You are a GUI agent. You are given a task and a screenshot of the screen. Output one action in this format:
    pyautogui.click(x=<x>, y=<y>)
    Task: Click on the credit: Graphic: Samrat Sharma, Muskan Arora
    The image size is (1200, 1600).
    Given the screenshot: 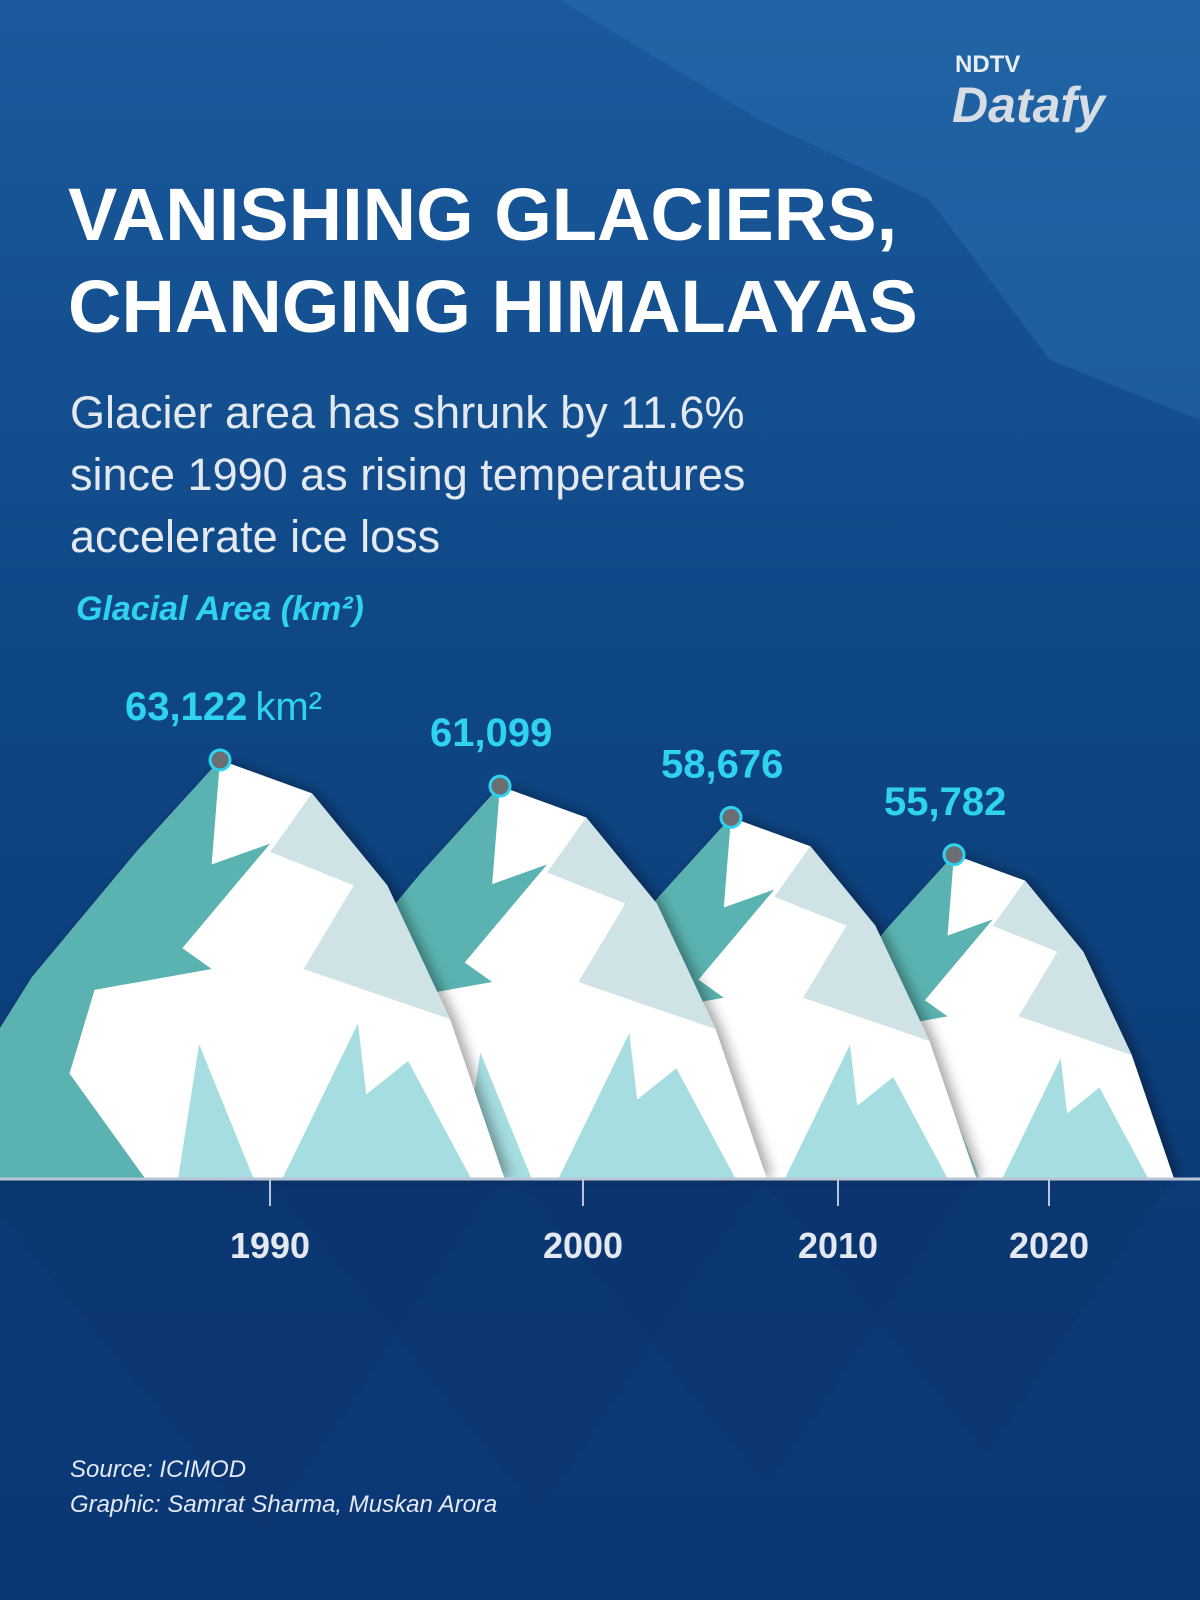 What is the action you would take?
    pyautogui.click(x=283, y=1504)
    